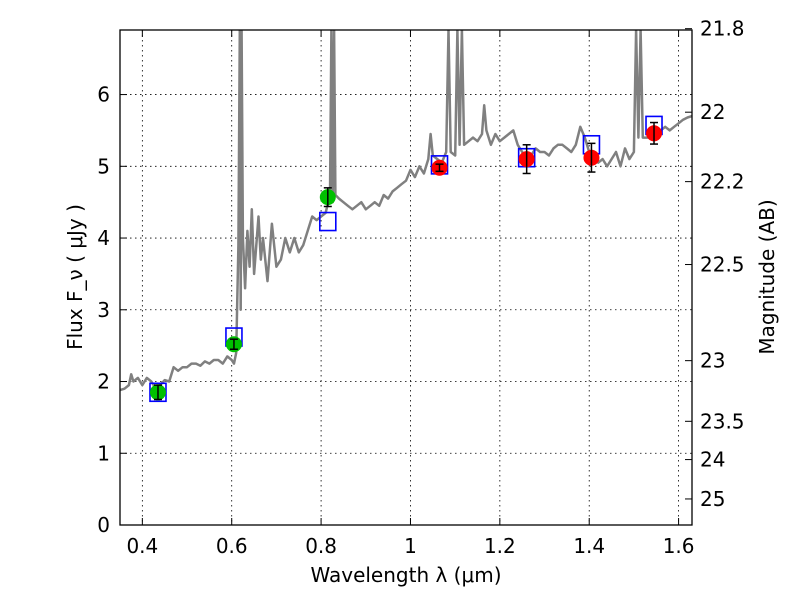 The image size is (800, 600). What do you see at coordinates (767, 276) in the screenshot?
I see `right-axis-label: Magnitude (AB)` at bounding box center [767, 276].